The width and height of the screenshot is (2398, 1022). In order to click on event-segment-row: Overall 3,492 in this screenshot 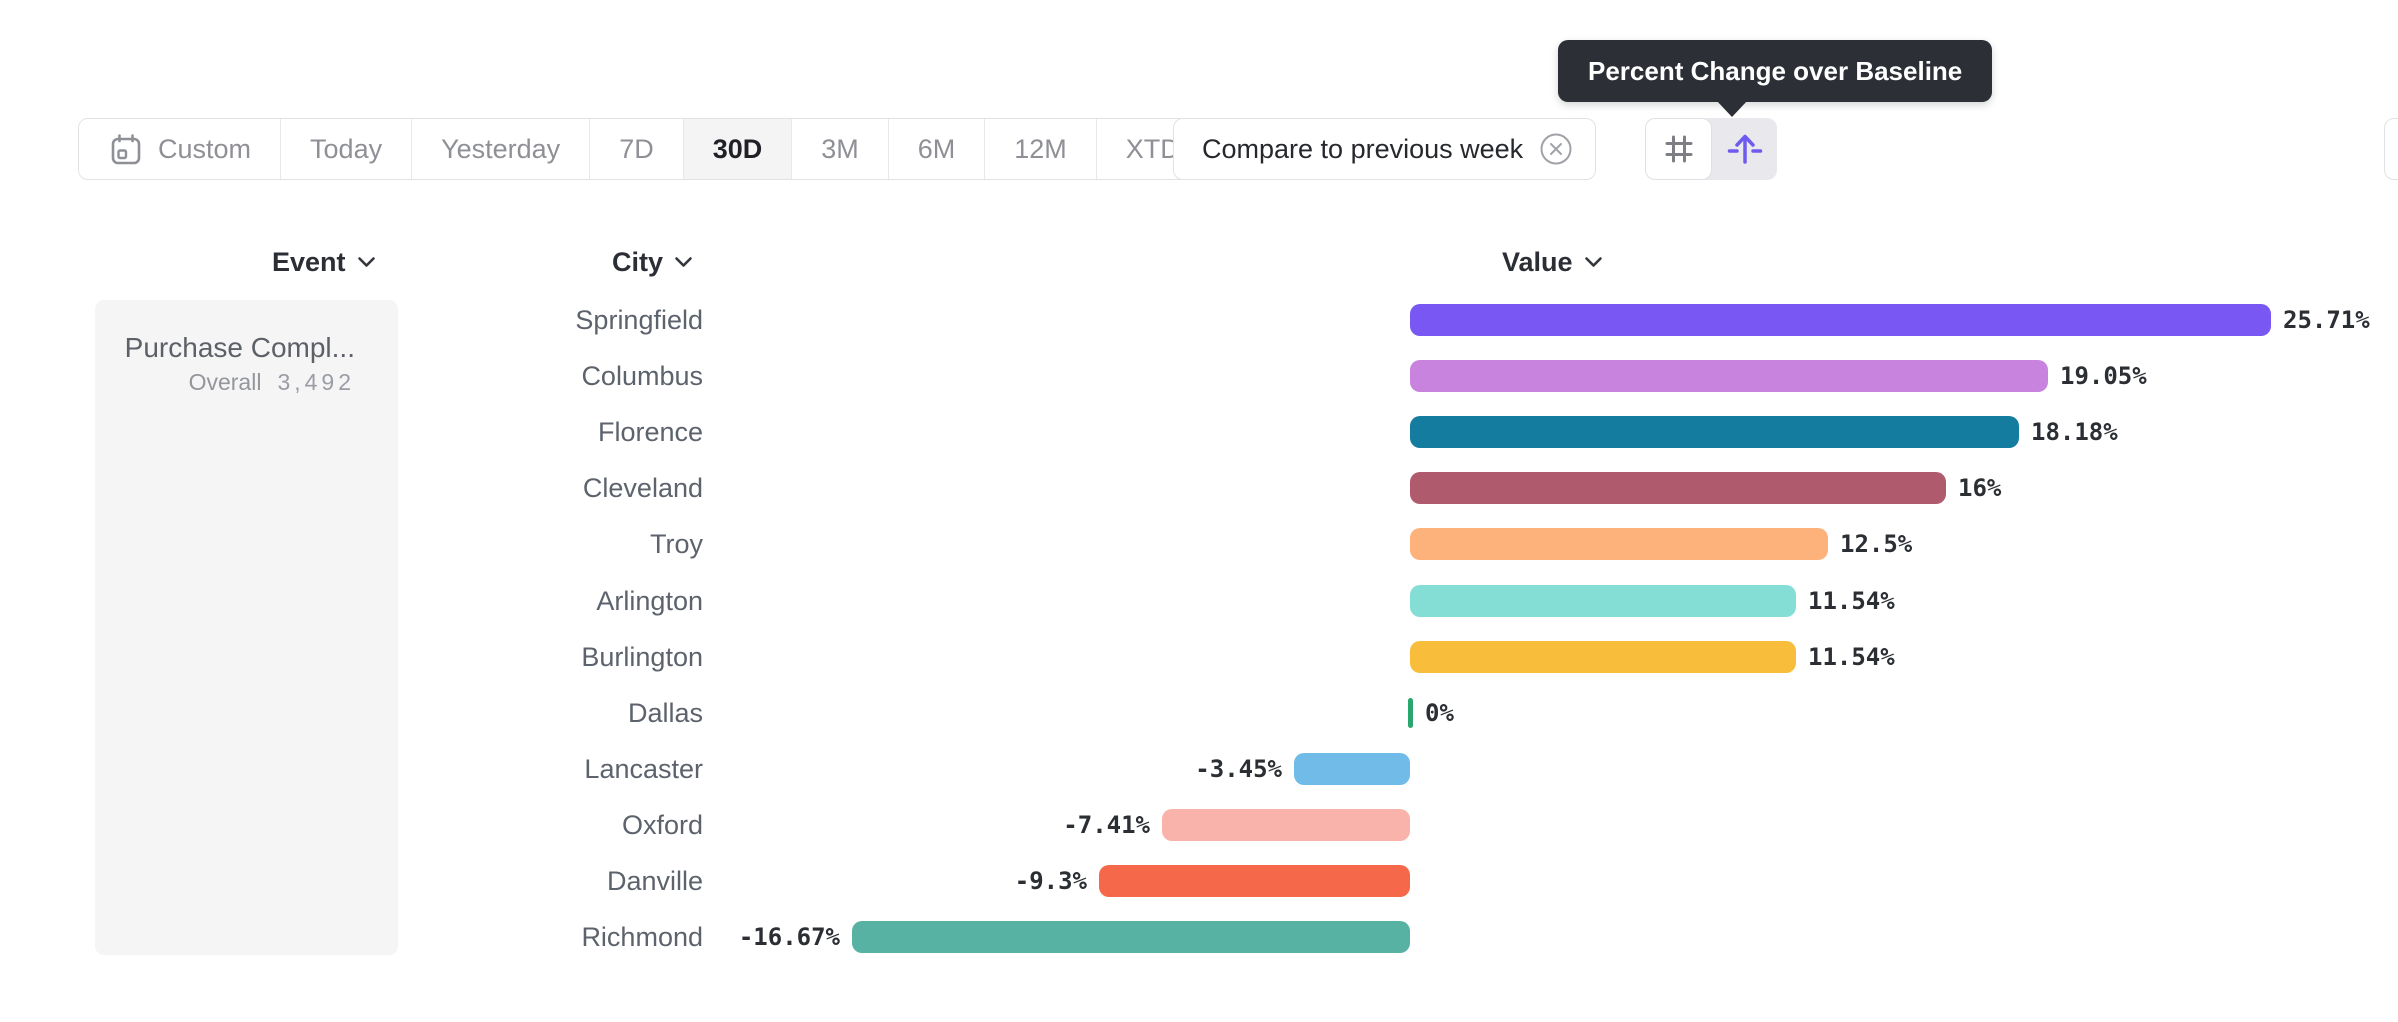, I will do `click(225, 382)`.